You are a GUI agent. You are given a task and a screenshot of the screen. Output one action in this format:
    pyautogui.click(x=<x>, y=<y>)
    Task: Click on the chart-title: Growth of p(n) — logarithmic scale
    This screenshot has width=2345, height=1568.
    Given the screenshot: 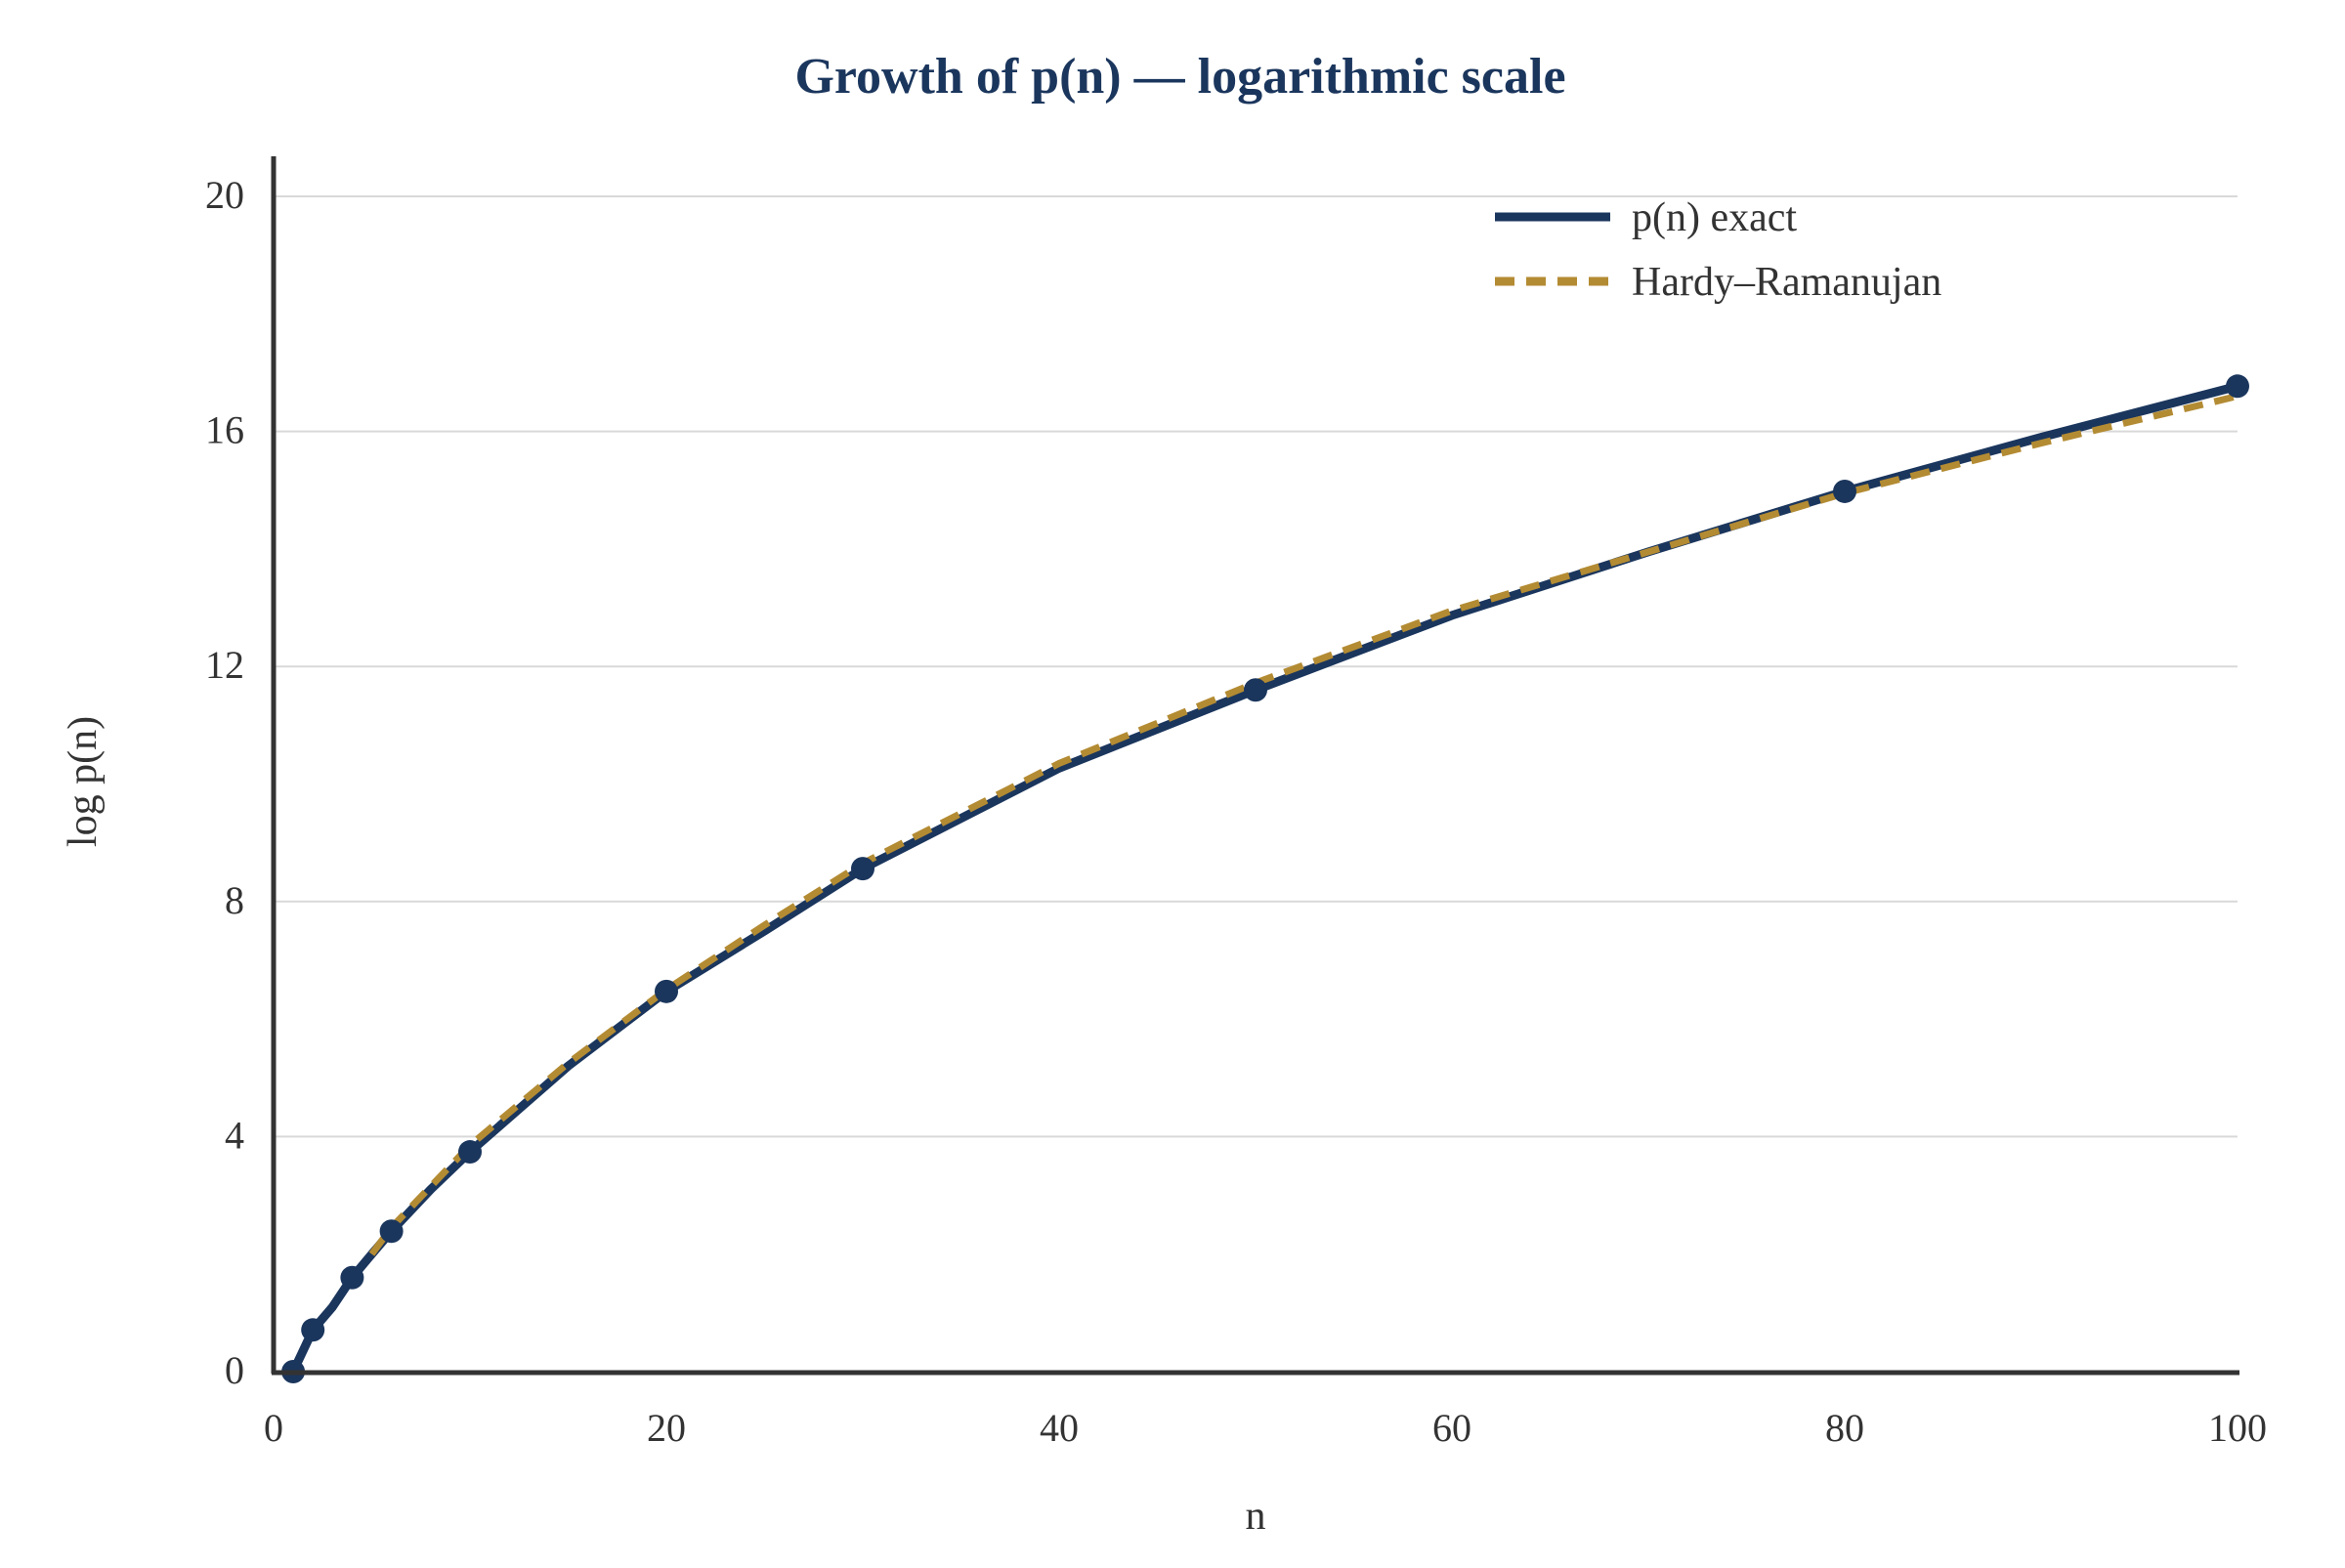 What is the action you would take?
    pyautogui.click(x=1179, y=77)
    